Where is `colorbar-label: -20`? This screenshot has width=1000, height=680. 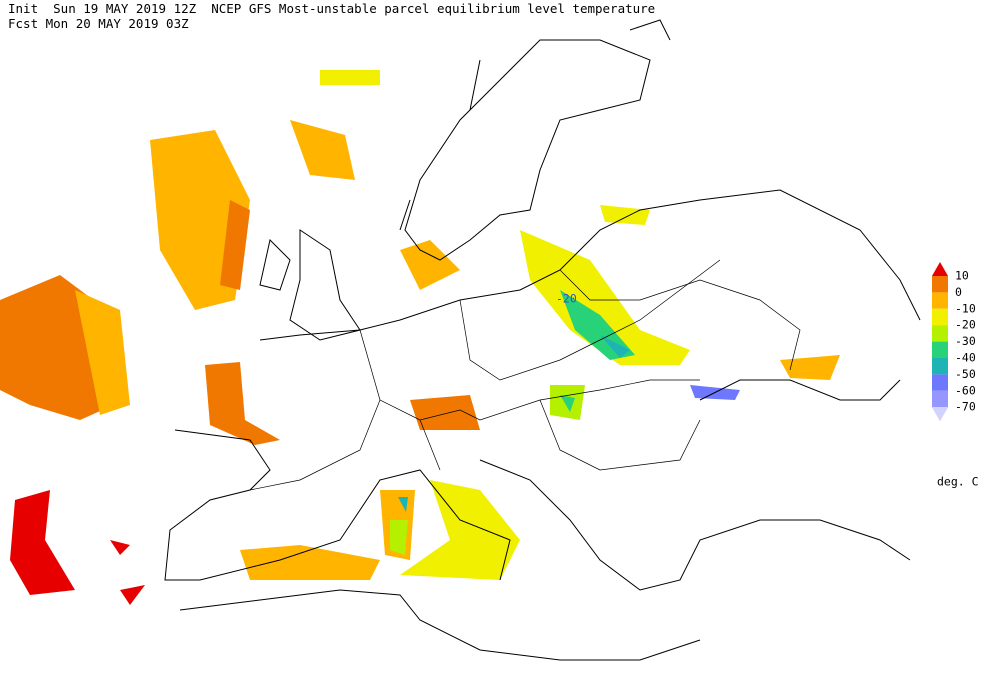
colorbar-label: -20 is located at coordinates (965, 325).